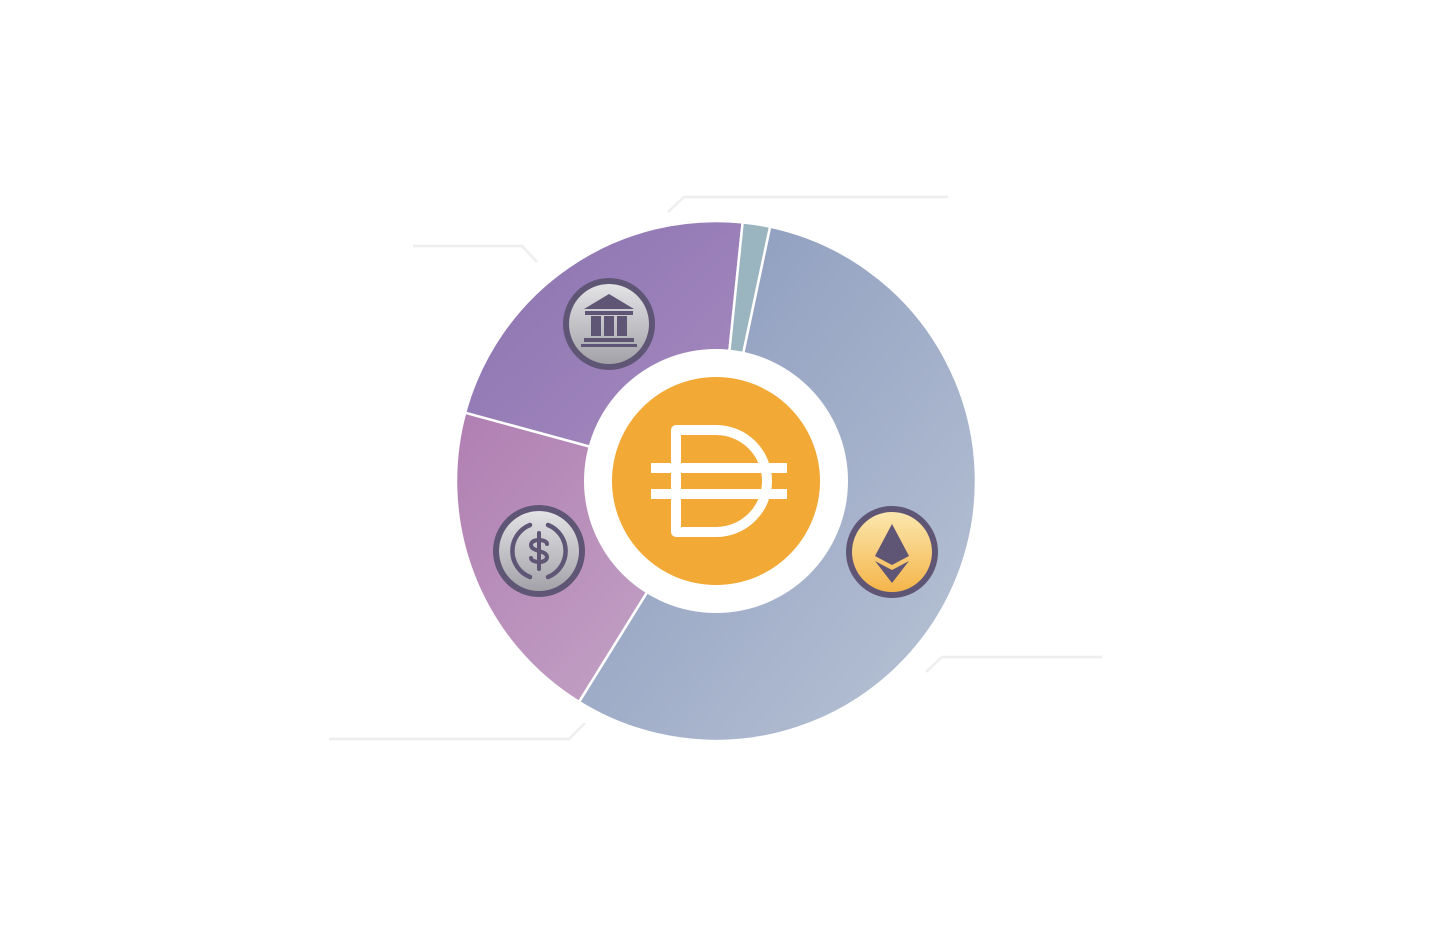 This screenshot has height=937, width=1440. I want to click on center-dai-logo, so click(716, 481).